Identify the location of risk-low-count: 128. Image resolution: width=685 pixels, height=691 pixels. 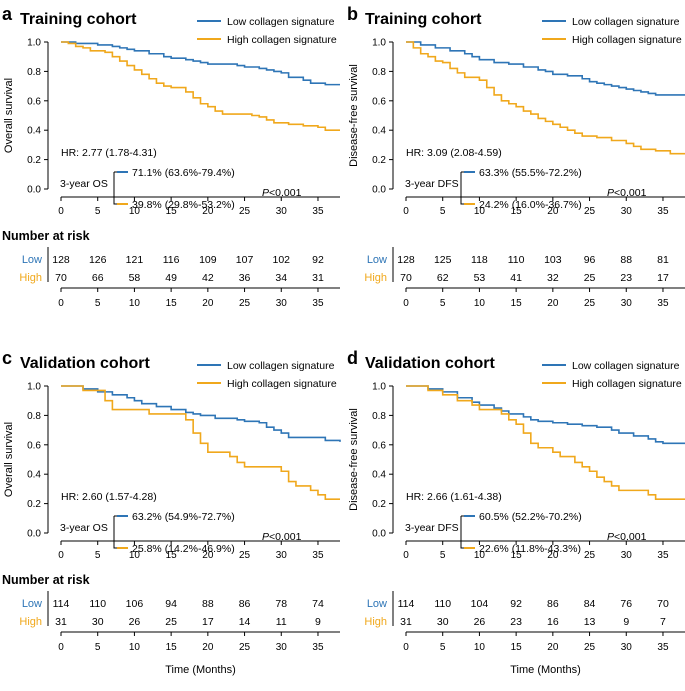
(61, 260).